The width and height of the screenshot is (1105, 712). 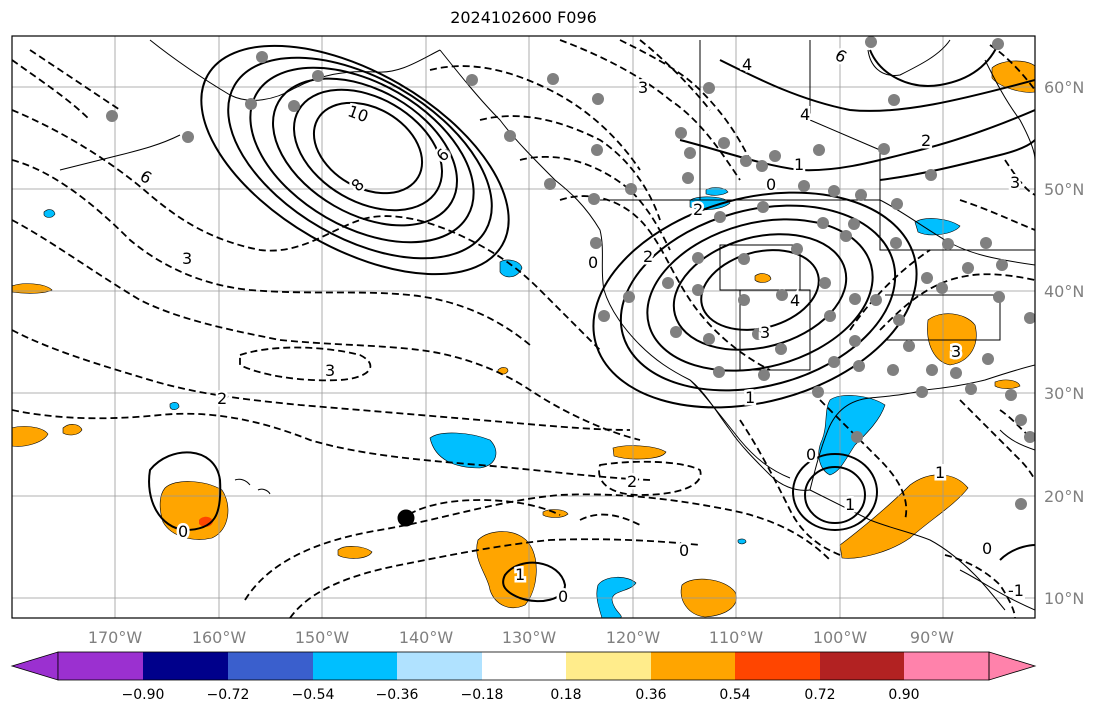 I want to click on colorbar-tick-label: 0.18, so click(x=565, y=695).